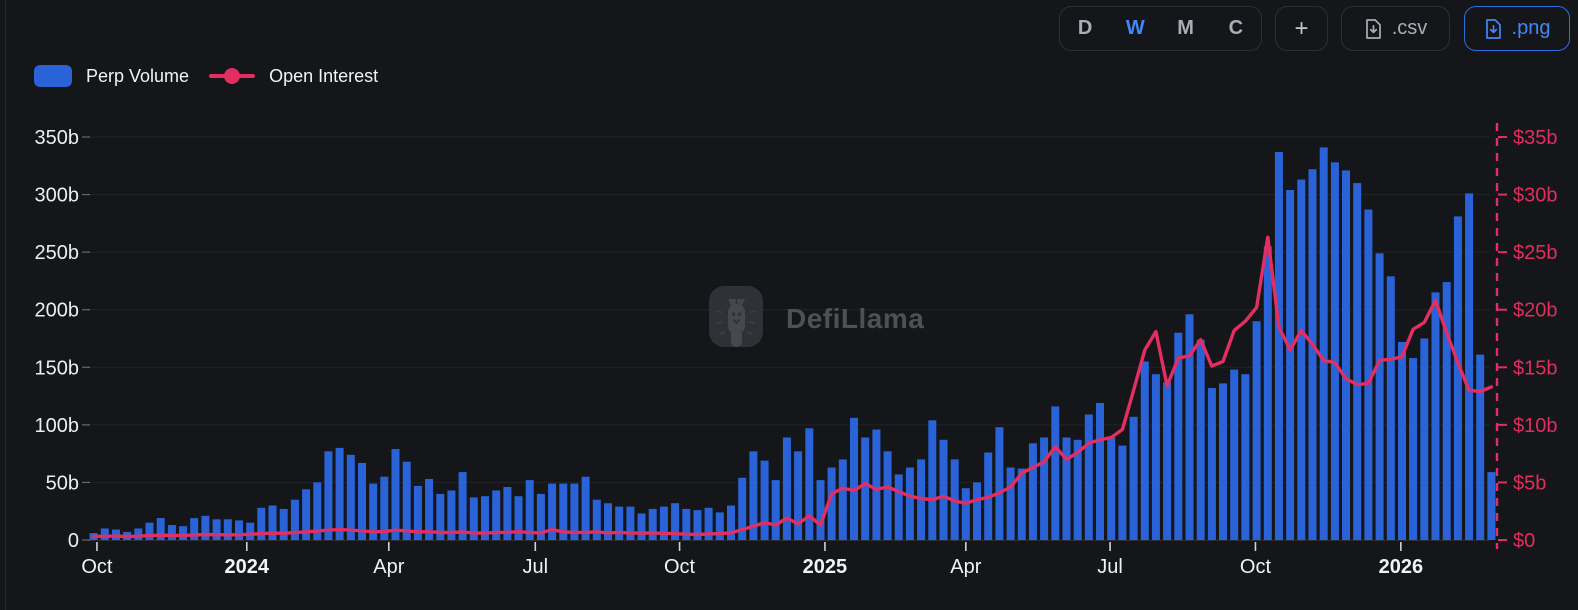 Image resolution: width=1578 pixels, height=610 pixels. I want to click on add-chart-button: +, so click(1301, 28).